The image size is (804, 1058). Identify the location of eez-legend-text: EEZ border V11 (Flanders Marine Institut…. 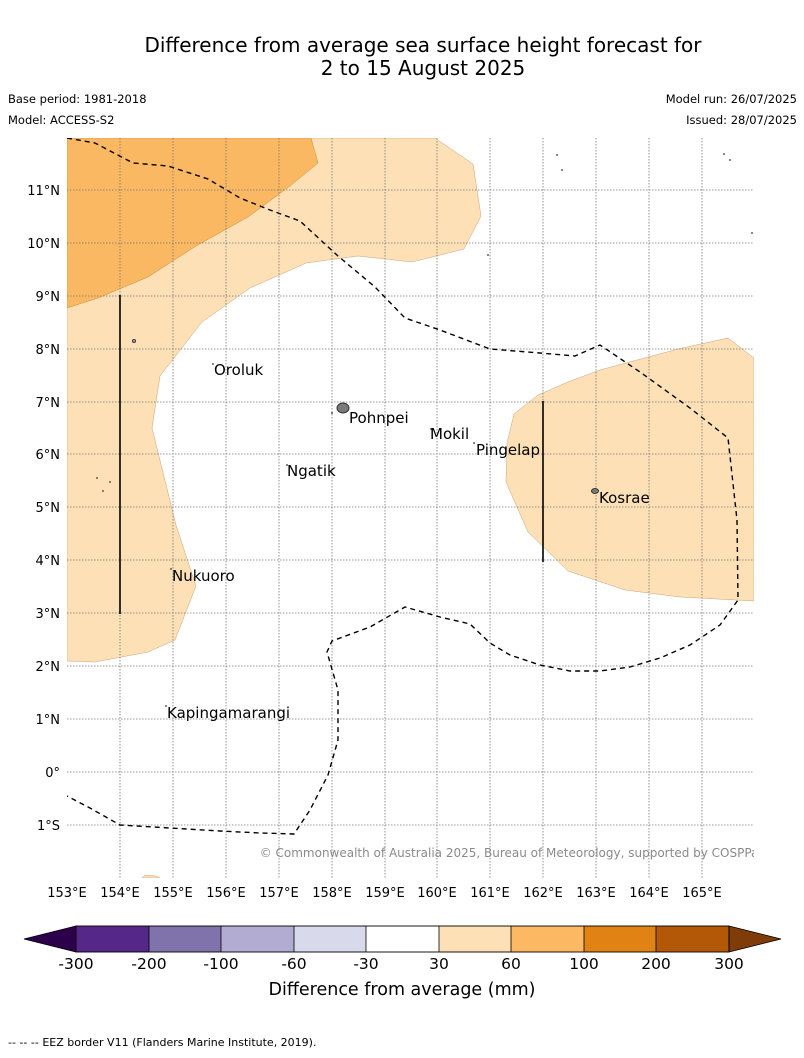
(179, 1042).